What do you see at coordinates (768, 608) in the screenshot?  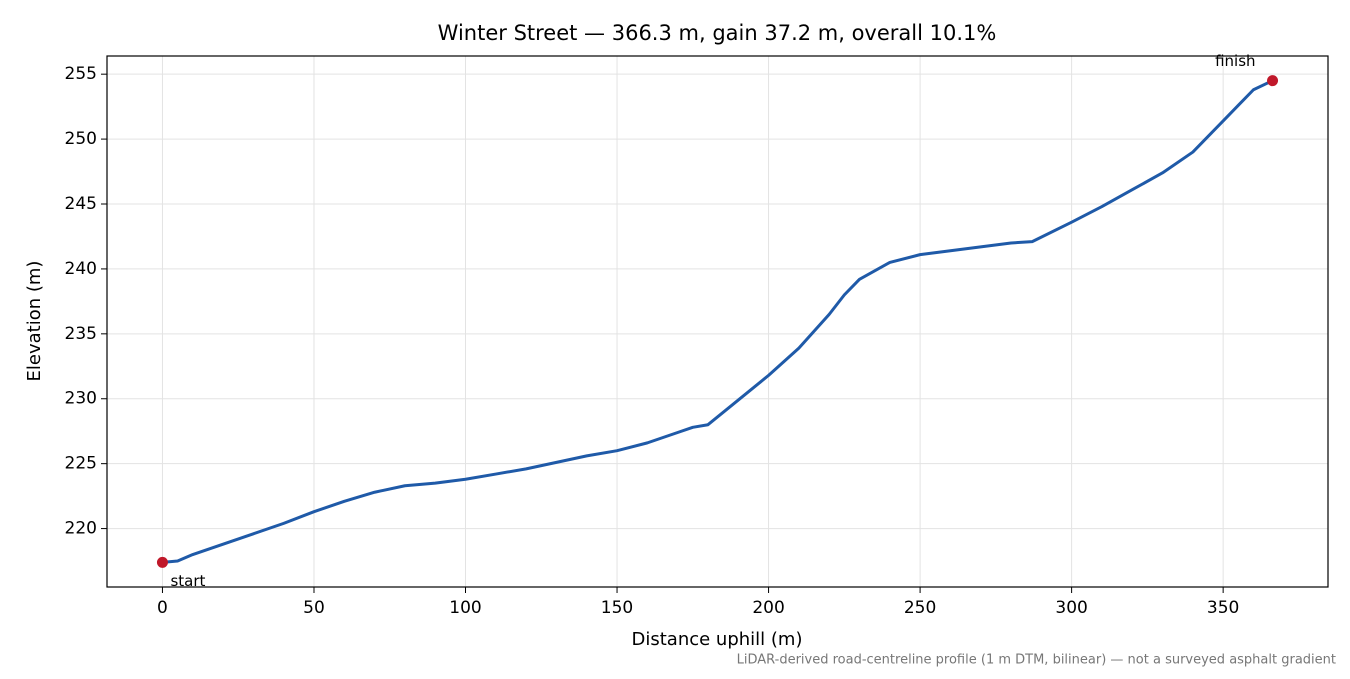 I see `x-tick-label: 200` at bounding box center [768, 608].